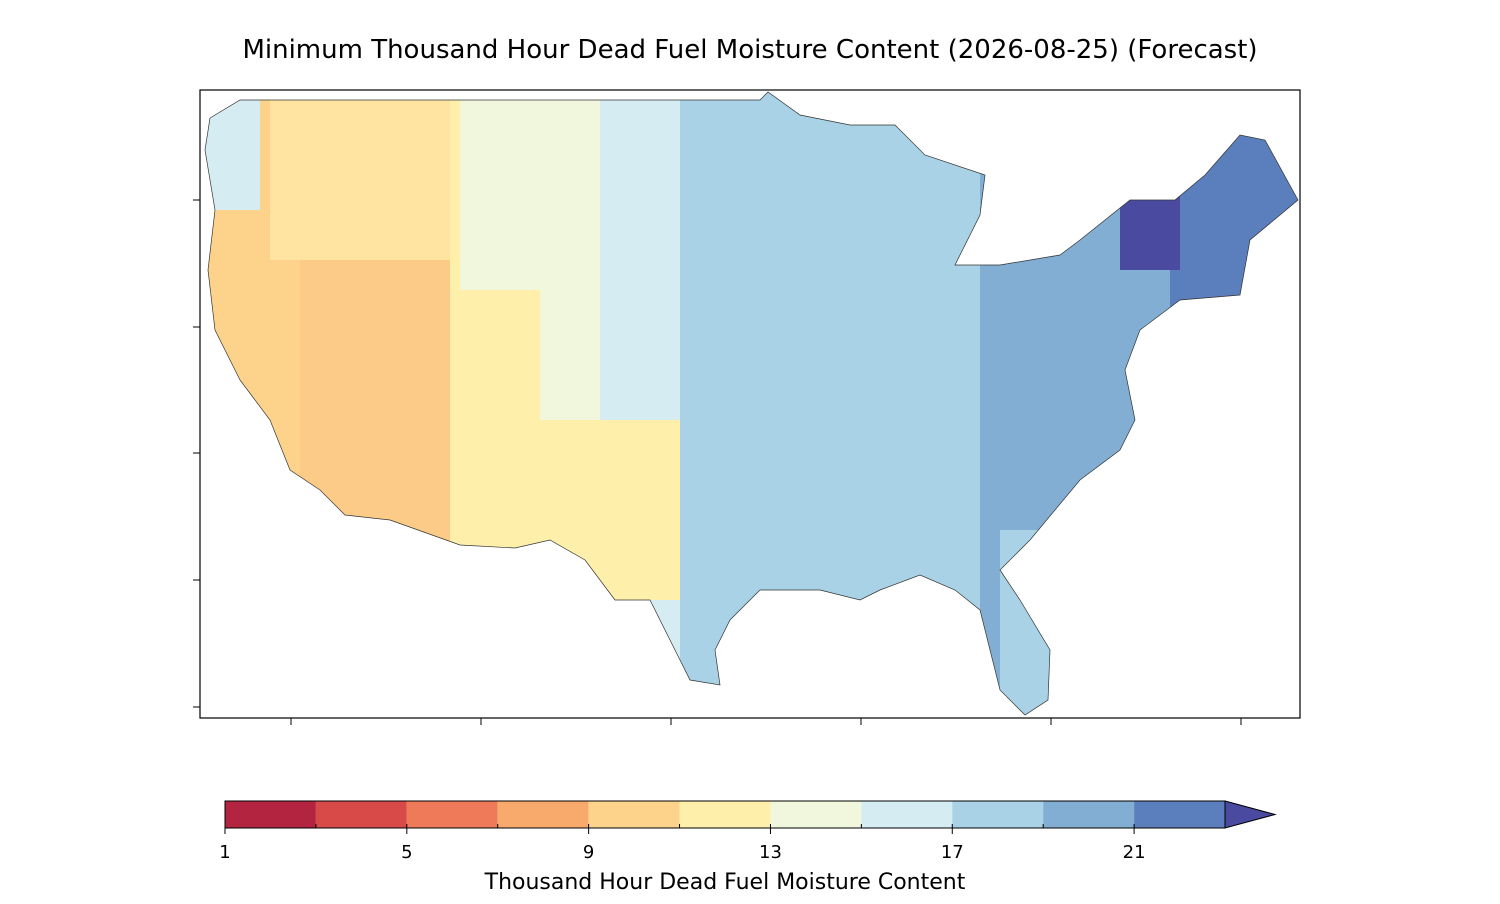 This screenshot has height=904, width=1500. Describe the element at coordinates (406, 852) in the screenshot. I see `colorbar-tick-label: 5` at that location.